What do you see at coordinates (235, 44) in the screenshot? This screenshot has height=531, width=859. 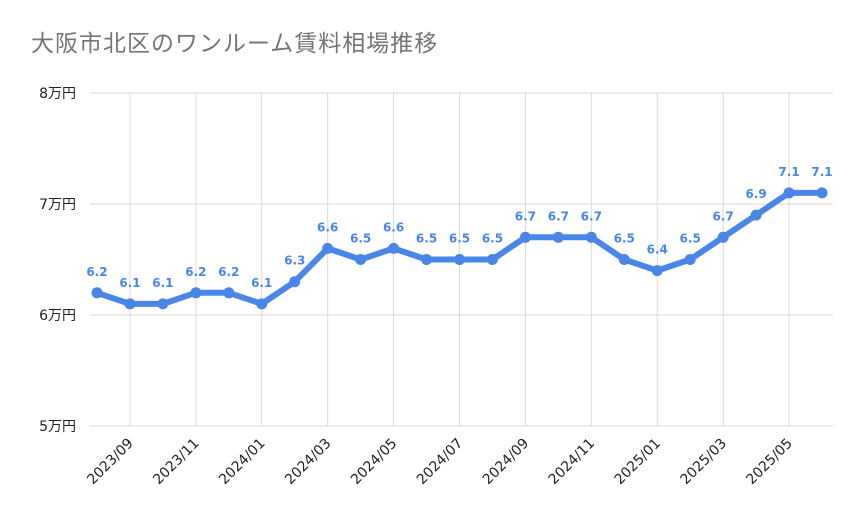 I see `chart-title: 大阪市北区のワンルーム賃料相場推移` at bounding box center [235, 44].